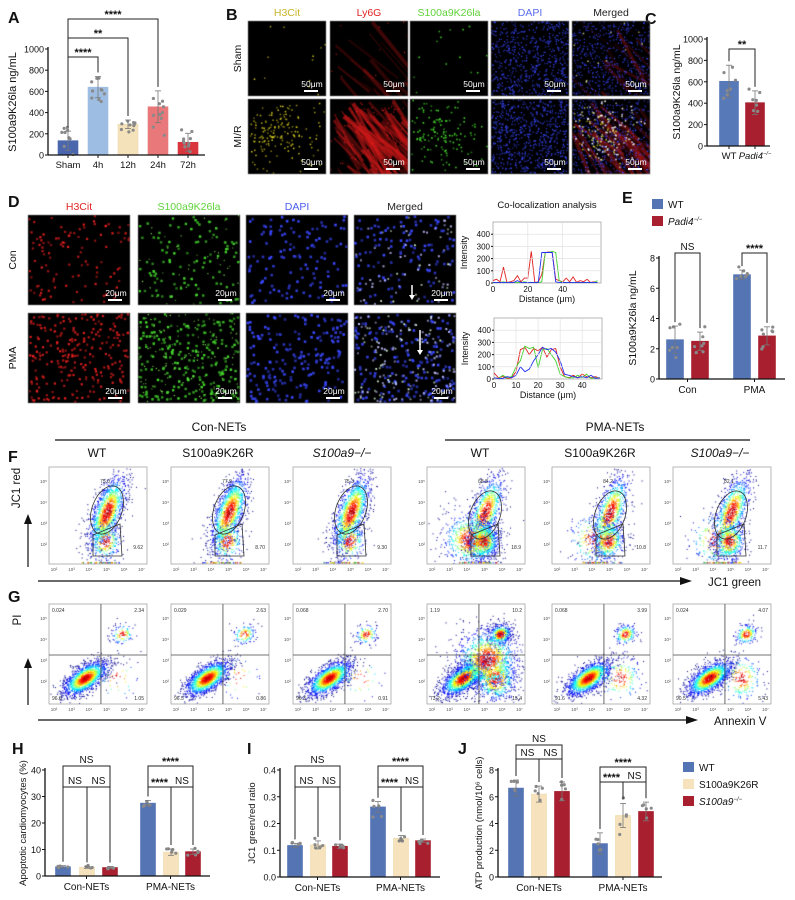  I want to click on quadrant-percent: 0.068, so click(561, 611).